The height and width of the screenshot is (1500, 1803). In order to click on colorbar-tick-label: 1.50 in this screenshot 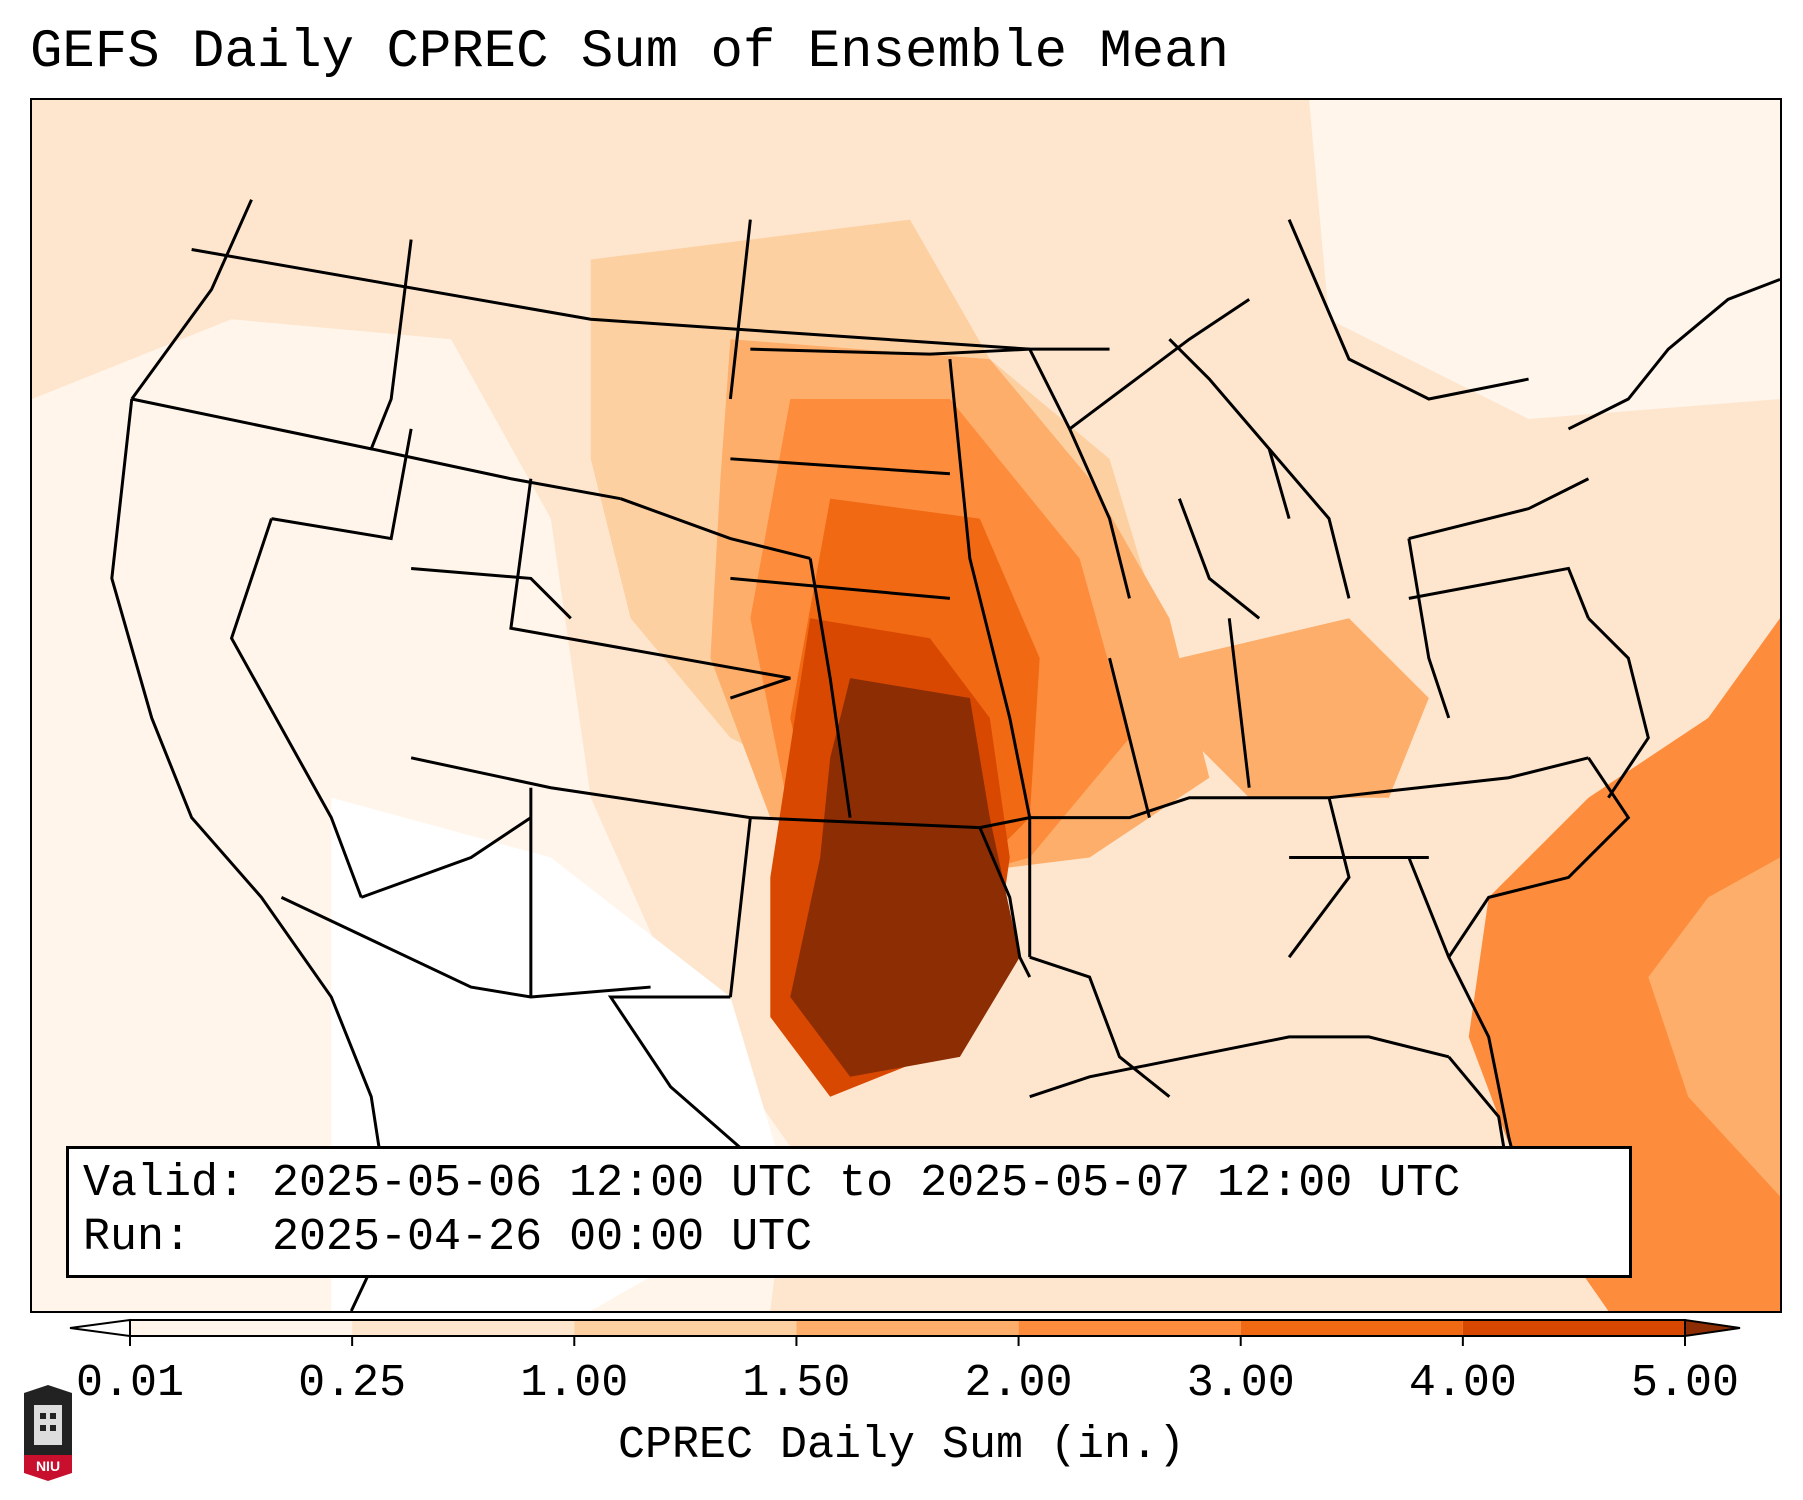, I will do `click(796, 1383)`.